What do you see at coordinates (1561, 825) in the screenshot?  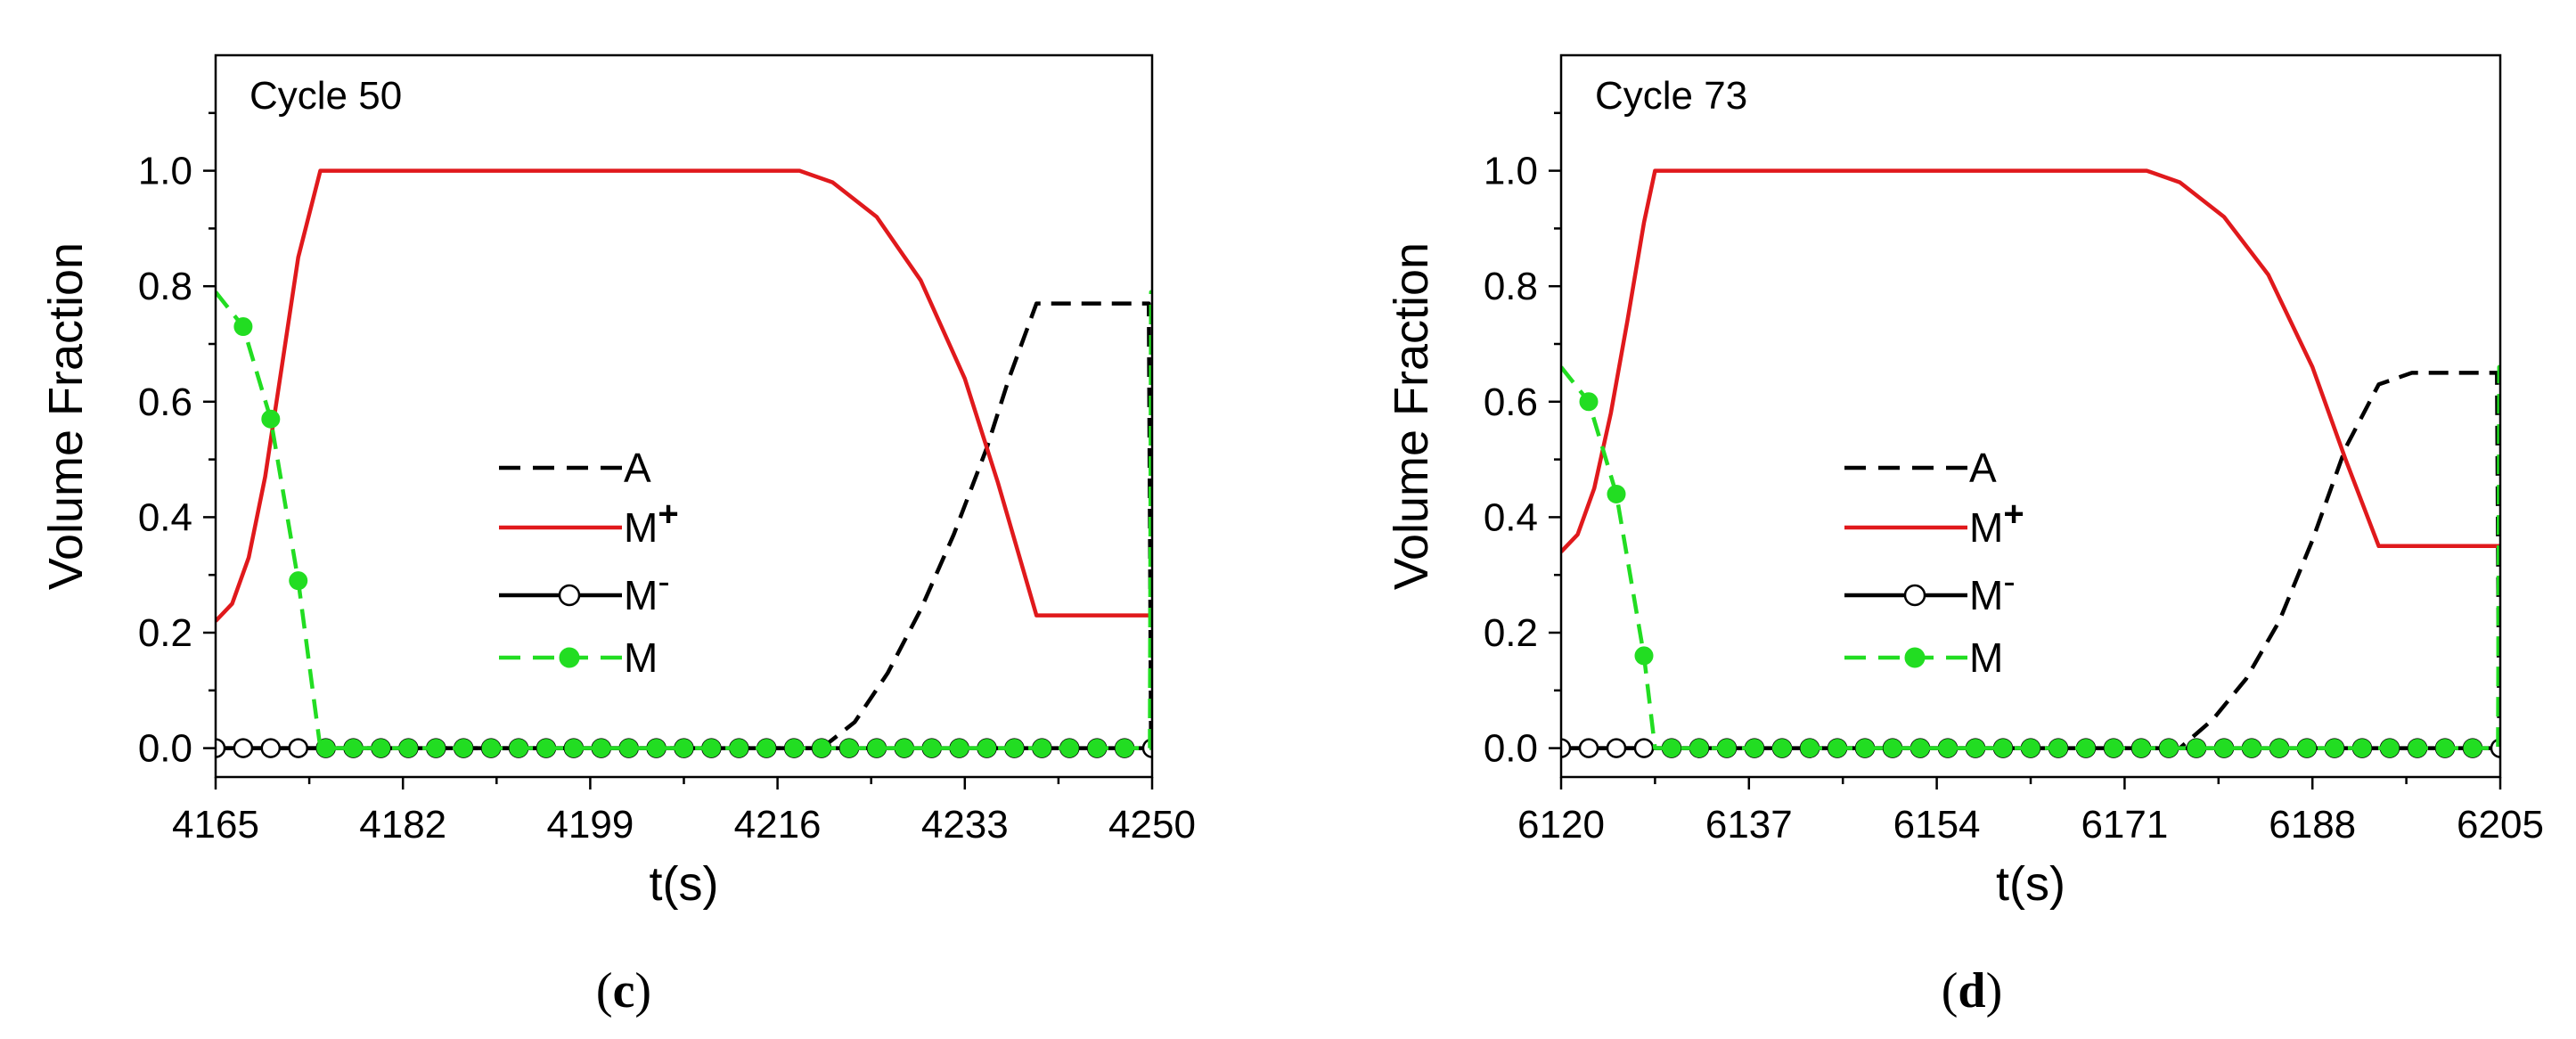 I see `x-tick-label: 6120` at bounding box center [1561, 825].